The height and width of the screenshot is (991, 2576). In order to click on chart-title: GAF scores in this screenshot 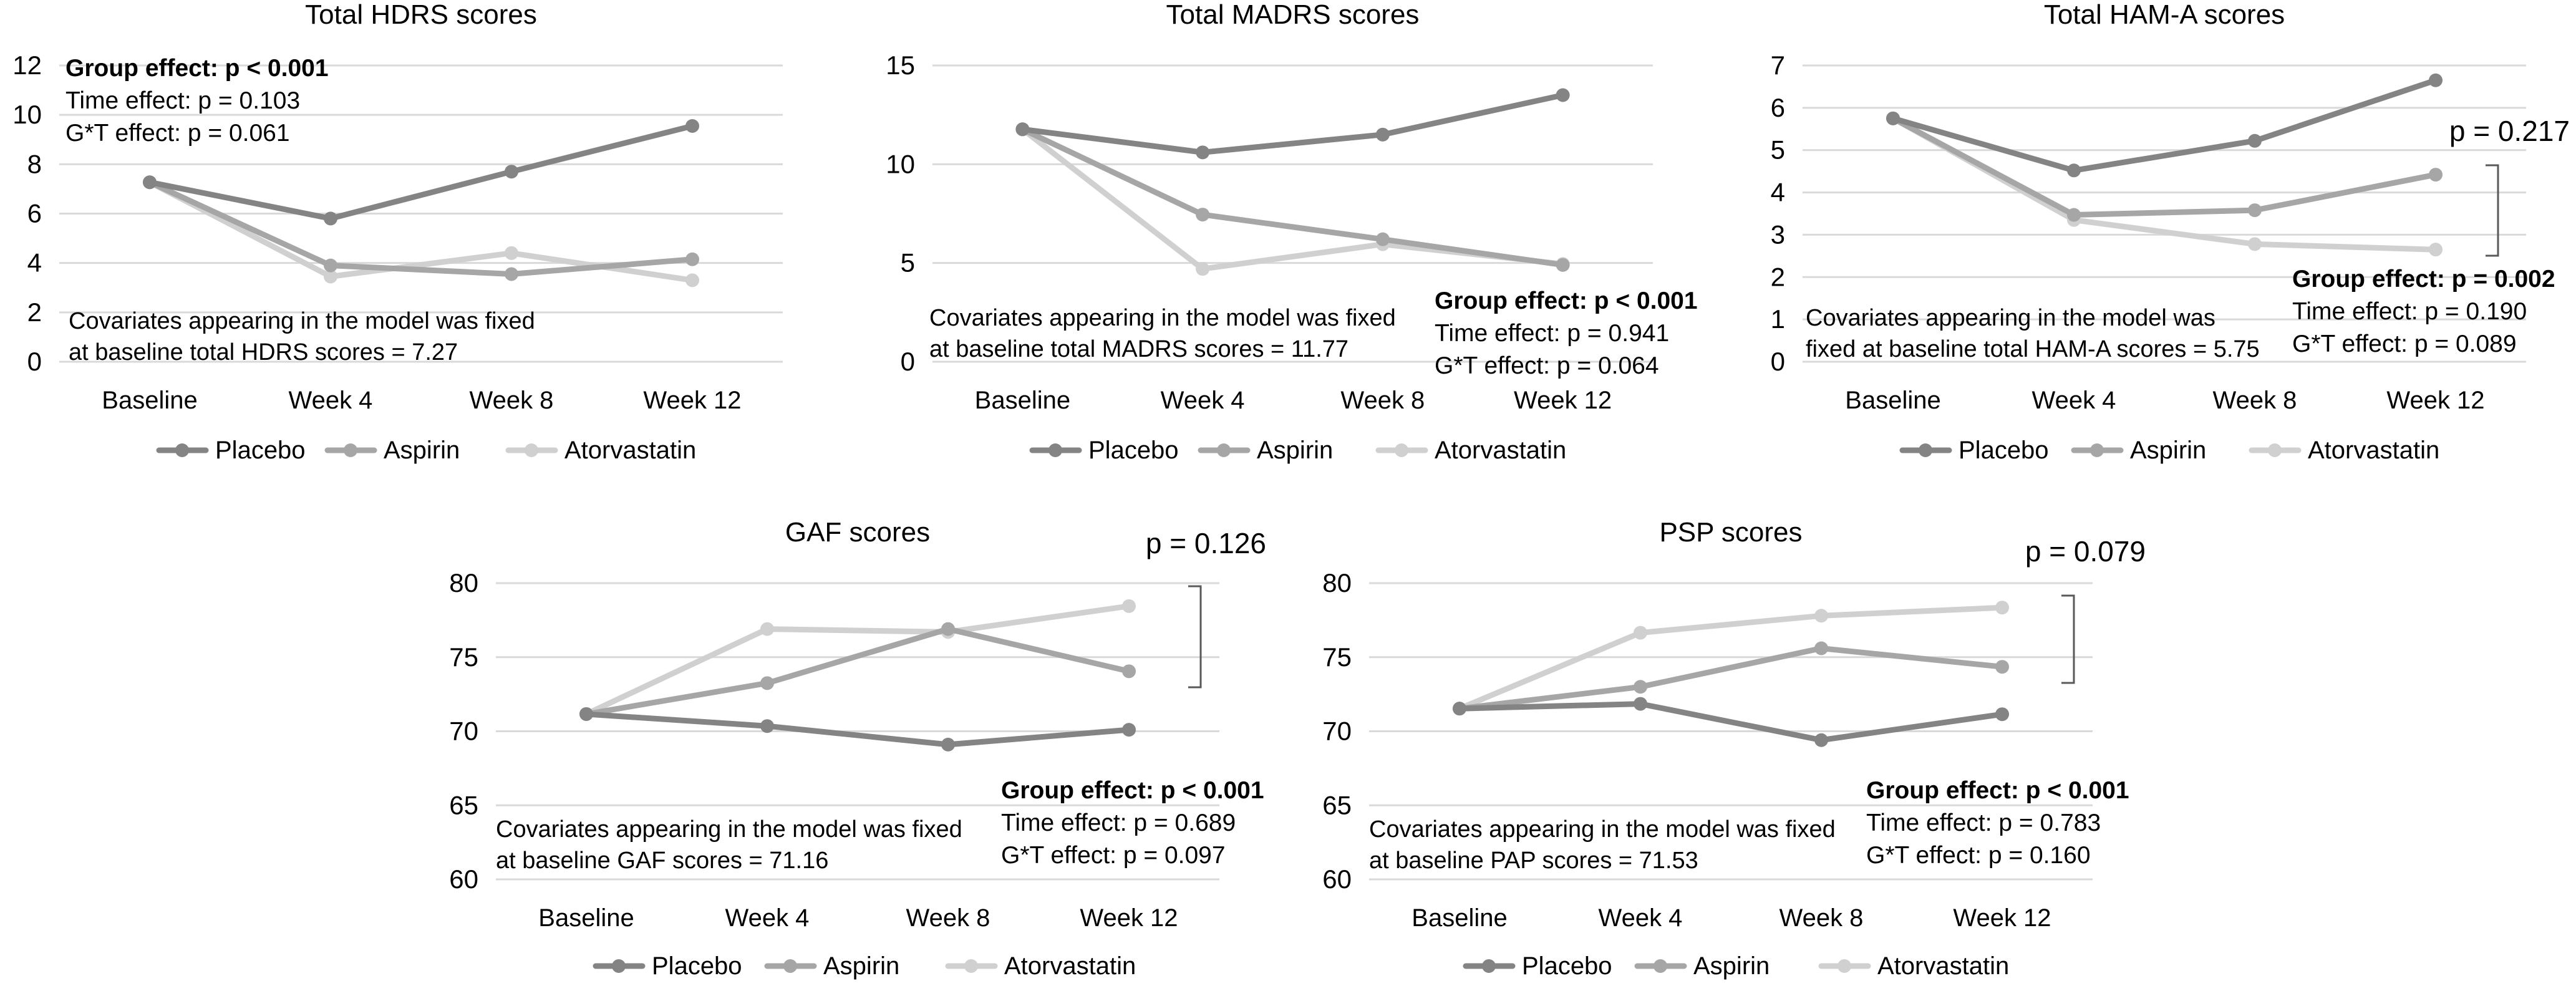, I will do `click(857, 532)`.